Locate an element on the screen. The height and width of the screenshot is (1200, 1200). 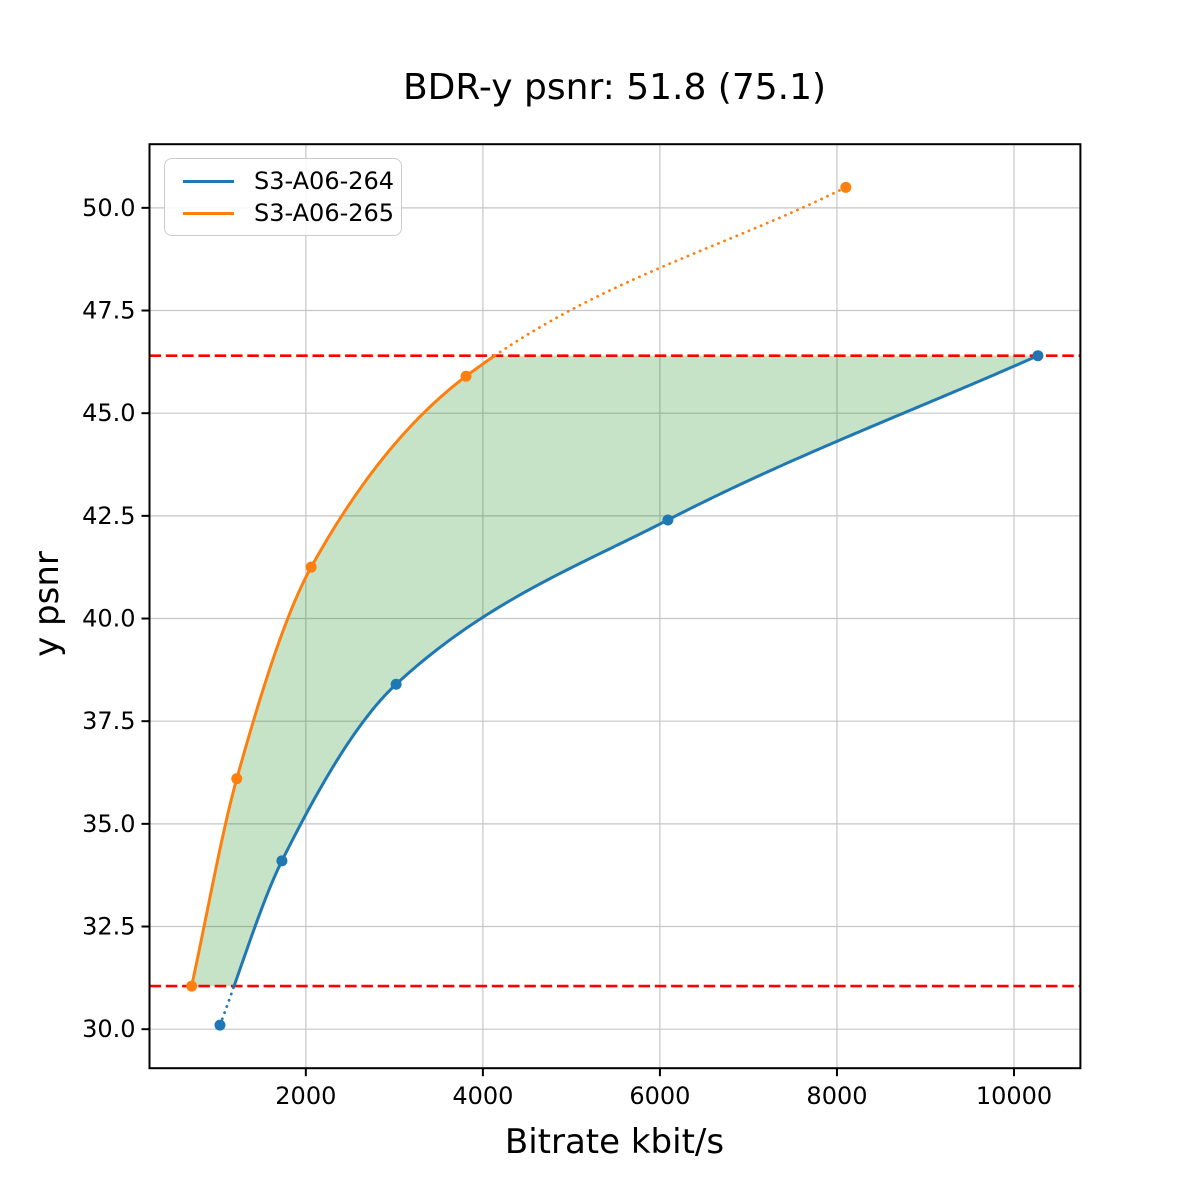
curve-s3-a06-265-dotted is located at coordinates (670, 271).